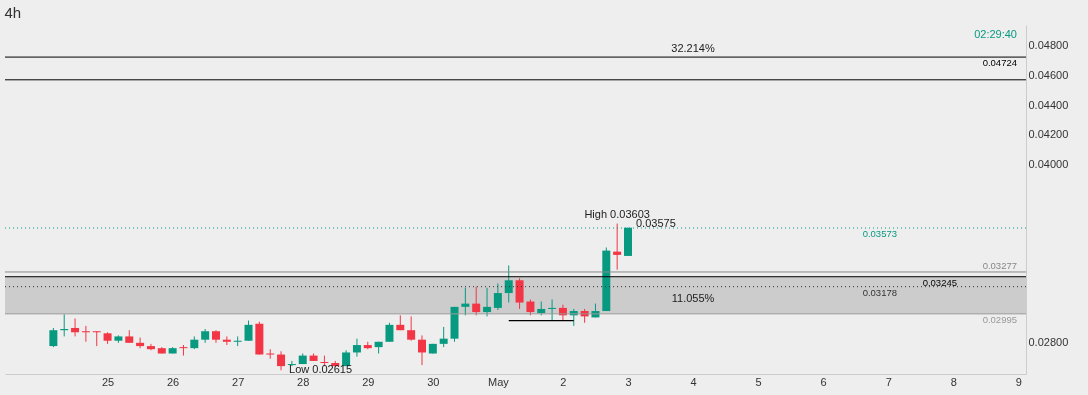  What do you see at coordinates (693, 48) in the screenshot?
I see `annotation: 32.214%` at bounding box center [693, 48].